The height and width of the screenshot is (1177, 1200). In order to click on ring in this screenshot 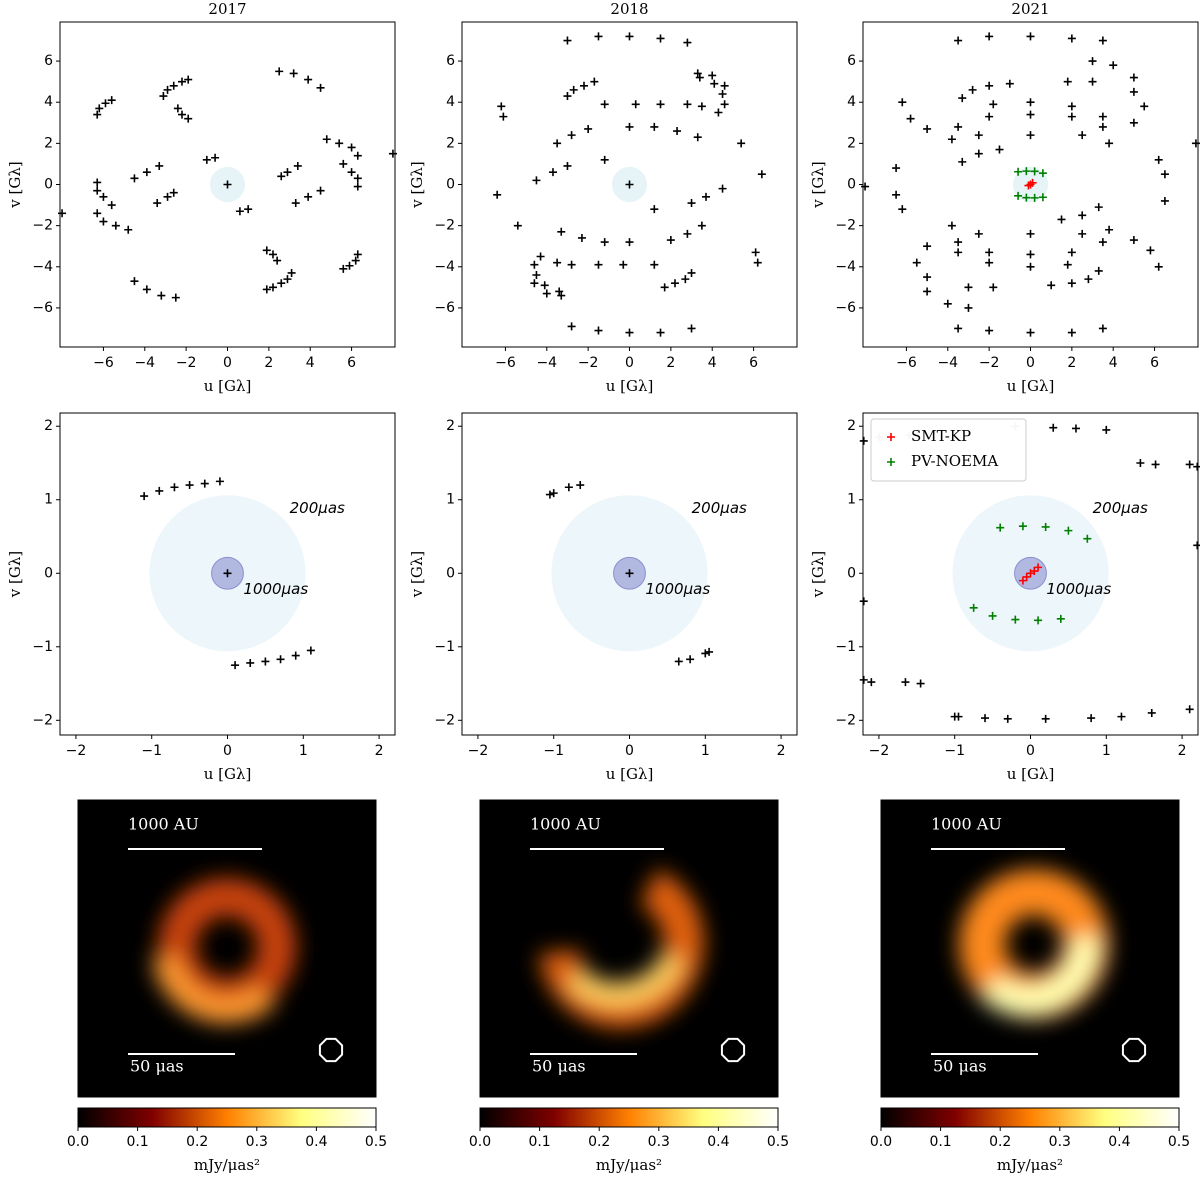, I will do `click(227, 947)`.